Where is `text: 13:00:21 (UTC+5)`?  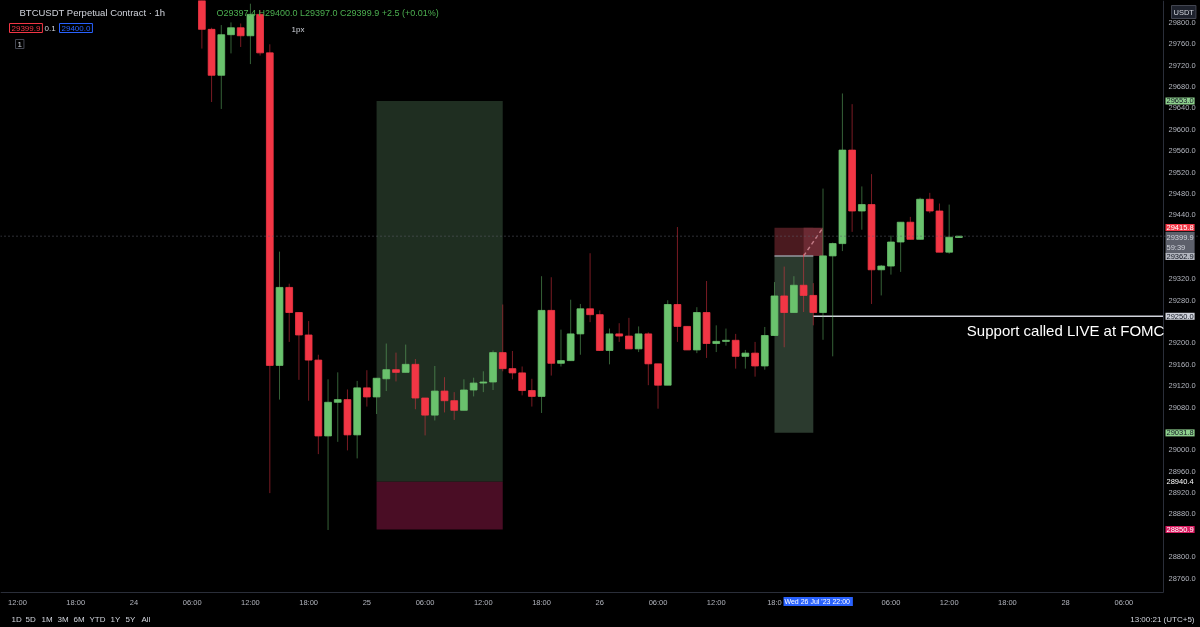
text: 13:00:21 (UTC+5) is located at coordinates (1162, 619).